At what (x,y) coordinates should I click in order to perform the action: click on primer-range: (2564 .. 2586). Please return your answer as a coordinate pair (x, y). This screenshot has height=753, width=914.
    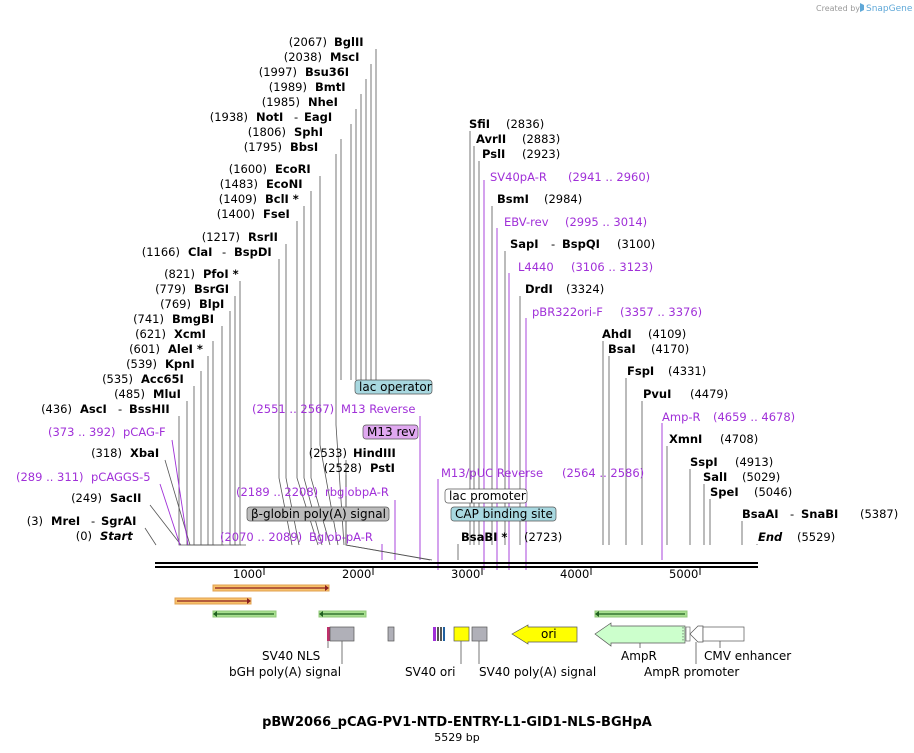
    Looking at the image, I should click on (603, 473).